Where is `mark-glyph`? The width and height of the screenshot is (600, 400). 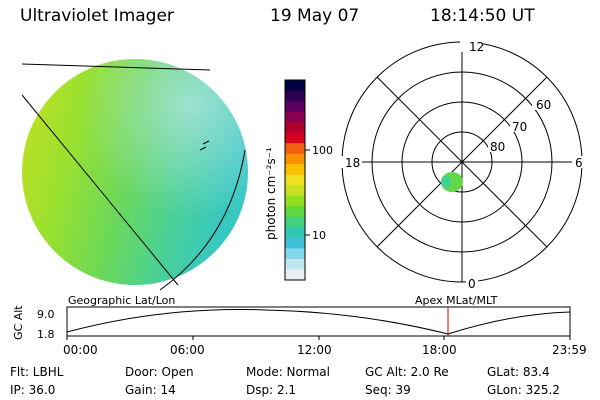 mark-glyph is located at coordinates (204, 145).